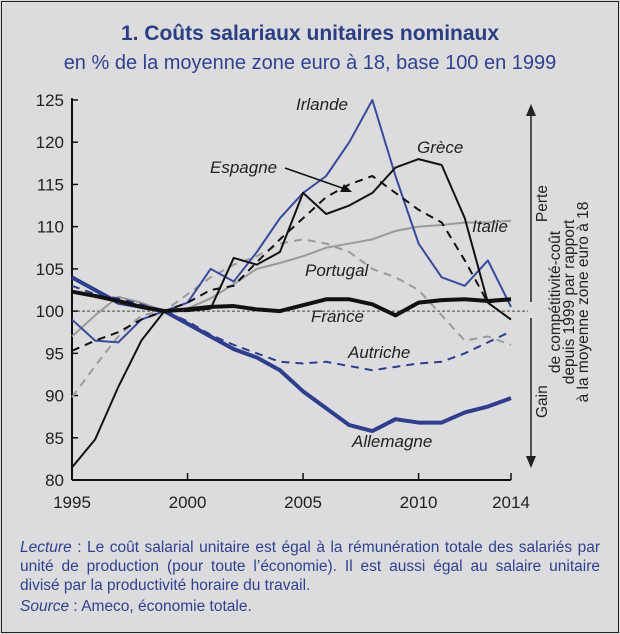 The height and width of the screenshot is (634, 620). Describe the element at coordinates (378, 352) in the screenshot. I see `series-label-autriche: Autriche` at that location.